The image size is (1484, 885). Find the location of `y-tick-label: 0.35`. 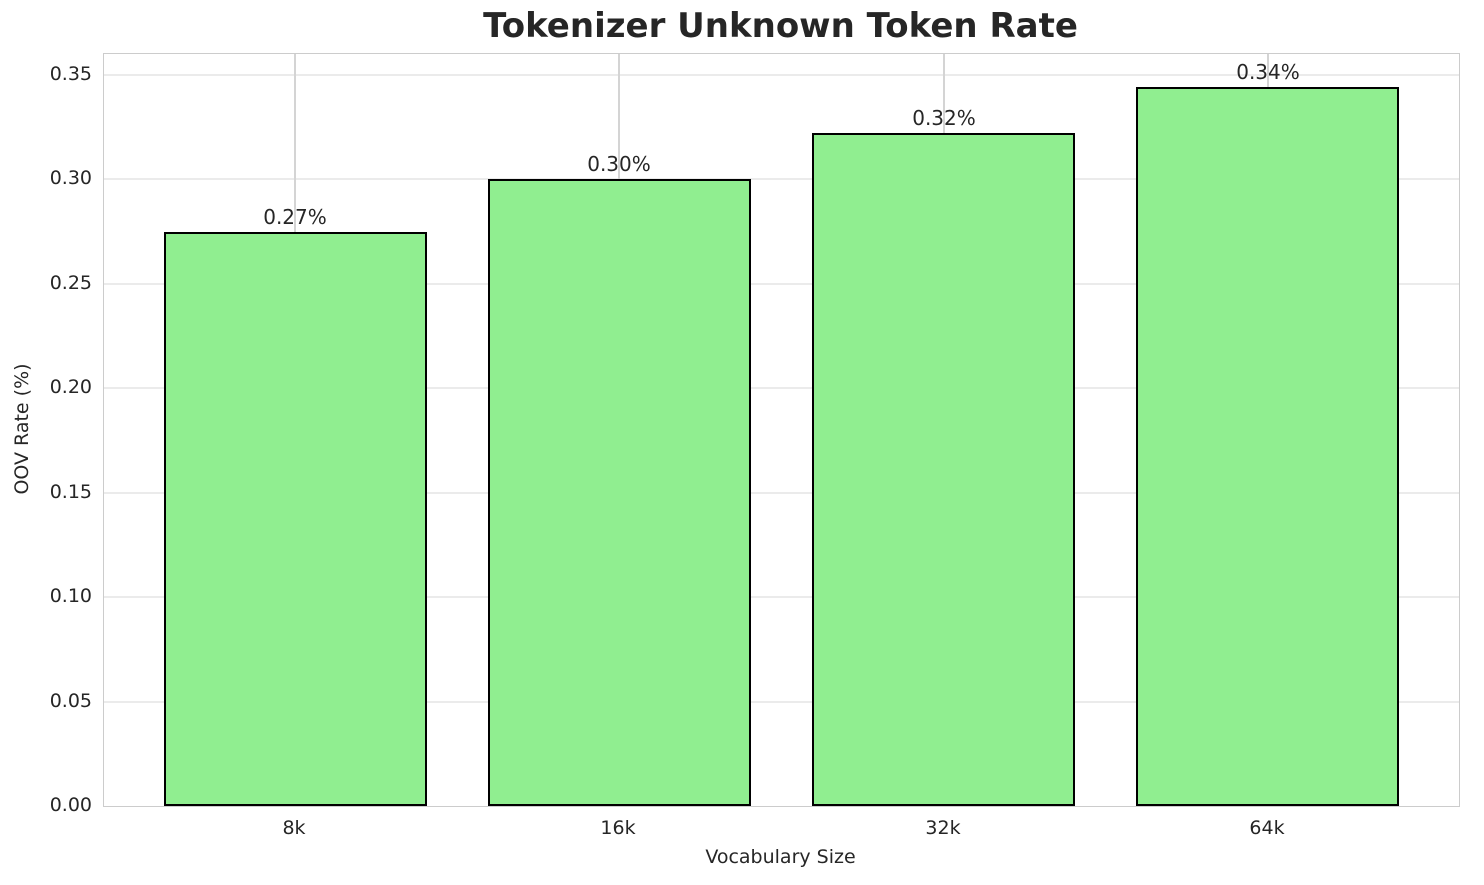

y-tick-label: 0.35 is located at coordinates (70, 74).